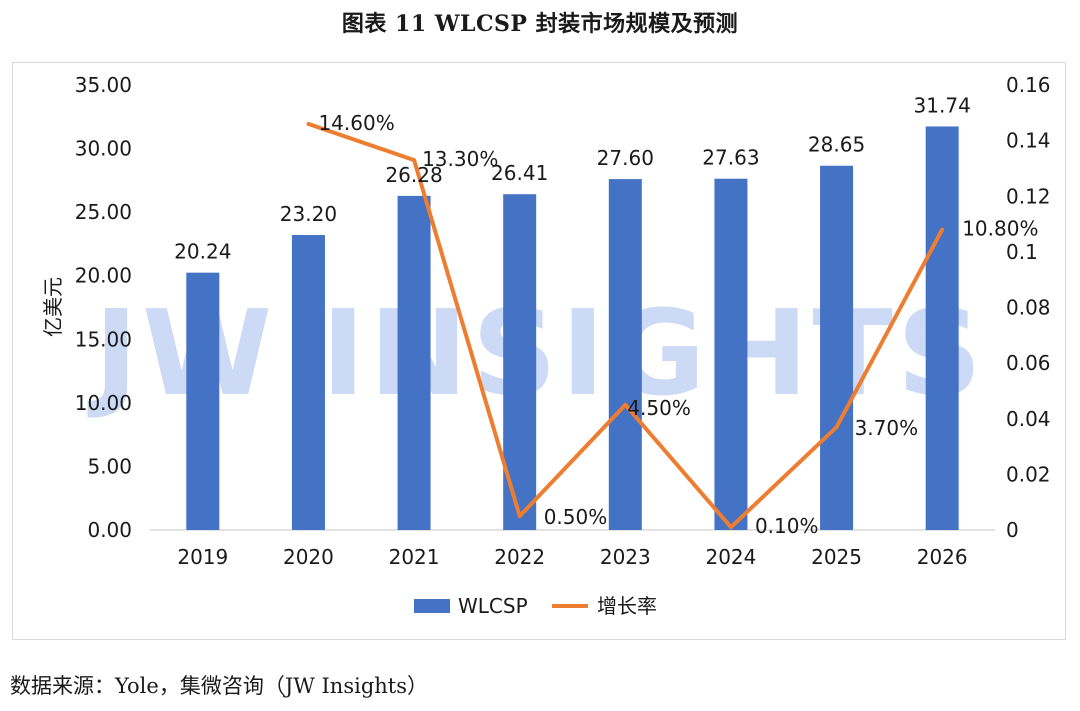  Describe the element at coordinates (730, 158) in the screenshot. I see `bar-value-label: 27.63` at that location.